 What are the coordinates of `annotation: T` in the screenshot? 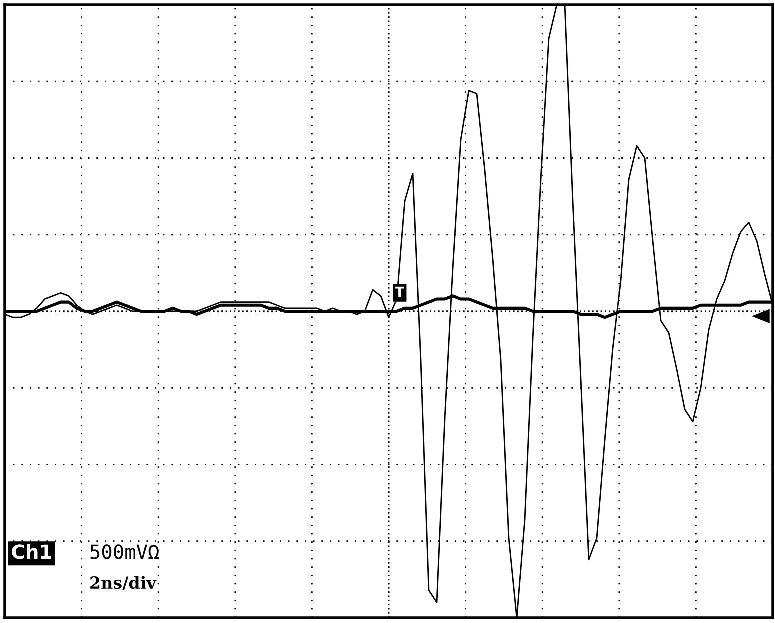 It's located at (400, 291).